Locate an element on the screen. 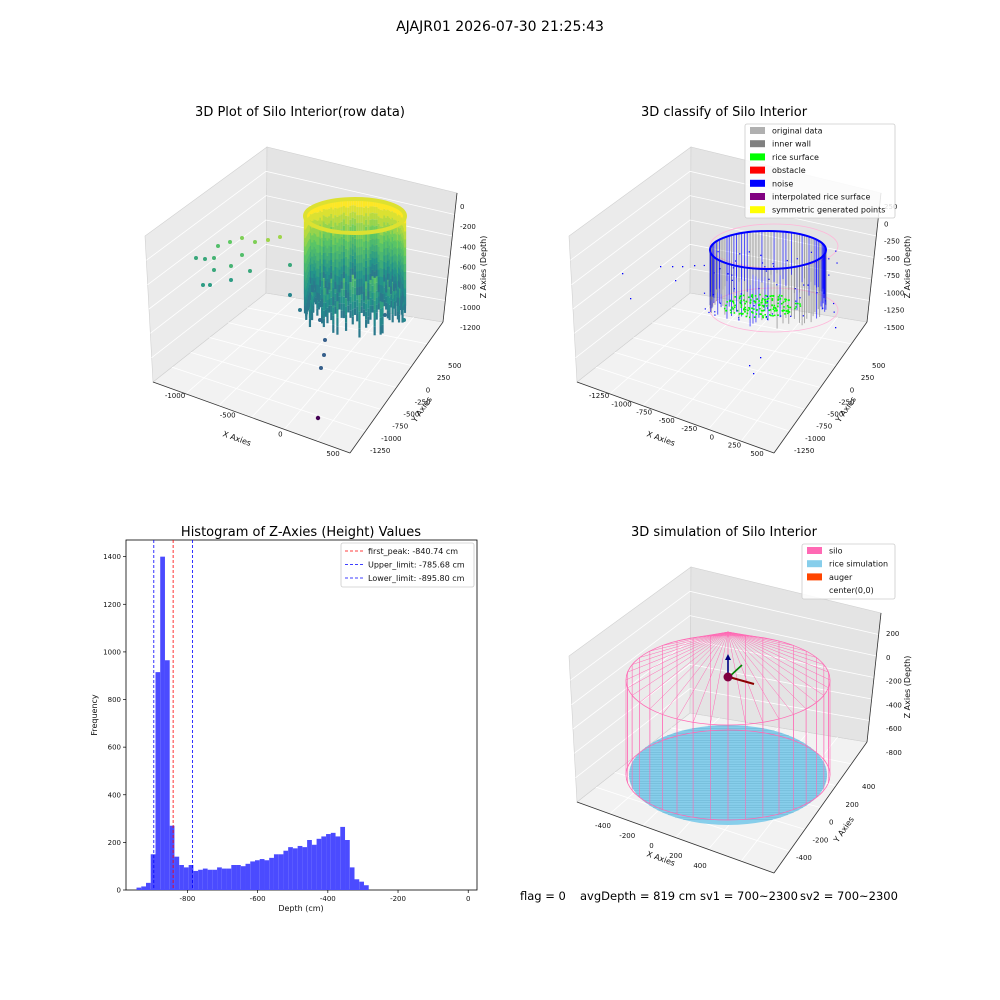  histogram-y-tick: 1400 is located at coordinates (112, 557).